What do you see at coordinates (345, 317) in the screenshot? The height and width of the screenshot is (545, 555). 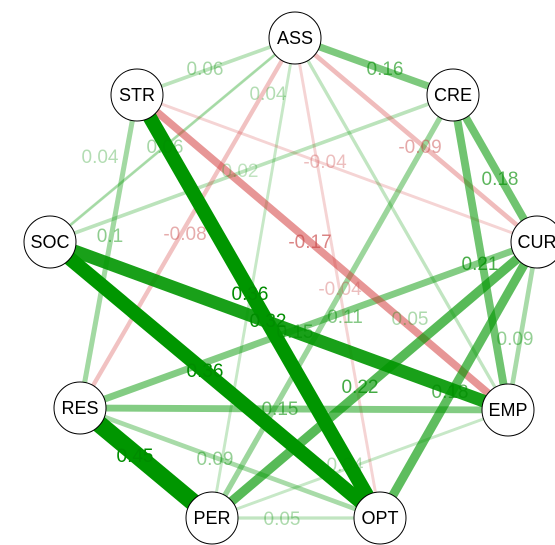 I see `edge-label: 0.11` at bounding box center [345, 317].